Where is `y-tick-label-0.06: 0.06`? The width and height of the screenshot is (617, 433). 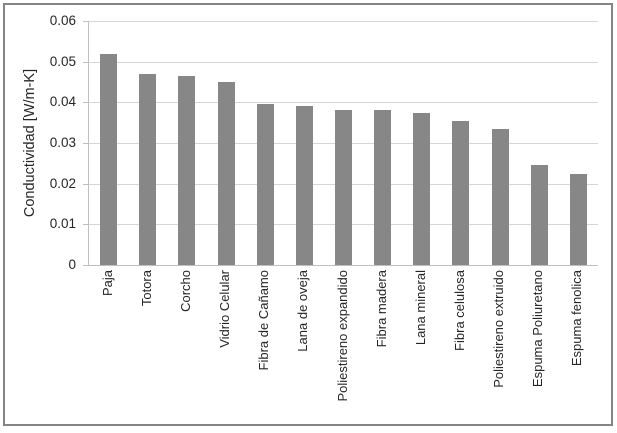
y-tick-label-0.06: 0.06 is located at coordinates (62, 20).